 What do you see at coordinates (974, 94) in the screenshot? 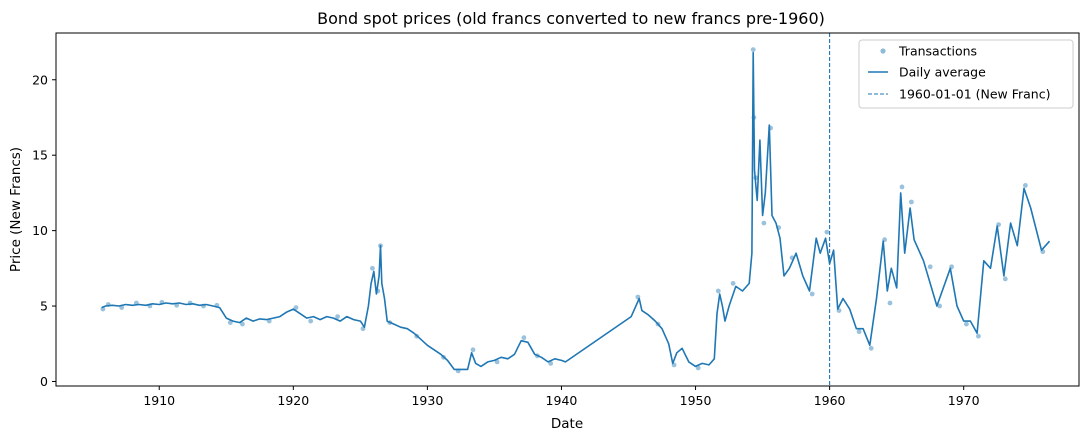
I see `legend-label-new-franc: 1960-01-01 (New Franc)` at bounding box center [974, 94].